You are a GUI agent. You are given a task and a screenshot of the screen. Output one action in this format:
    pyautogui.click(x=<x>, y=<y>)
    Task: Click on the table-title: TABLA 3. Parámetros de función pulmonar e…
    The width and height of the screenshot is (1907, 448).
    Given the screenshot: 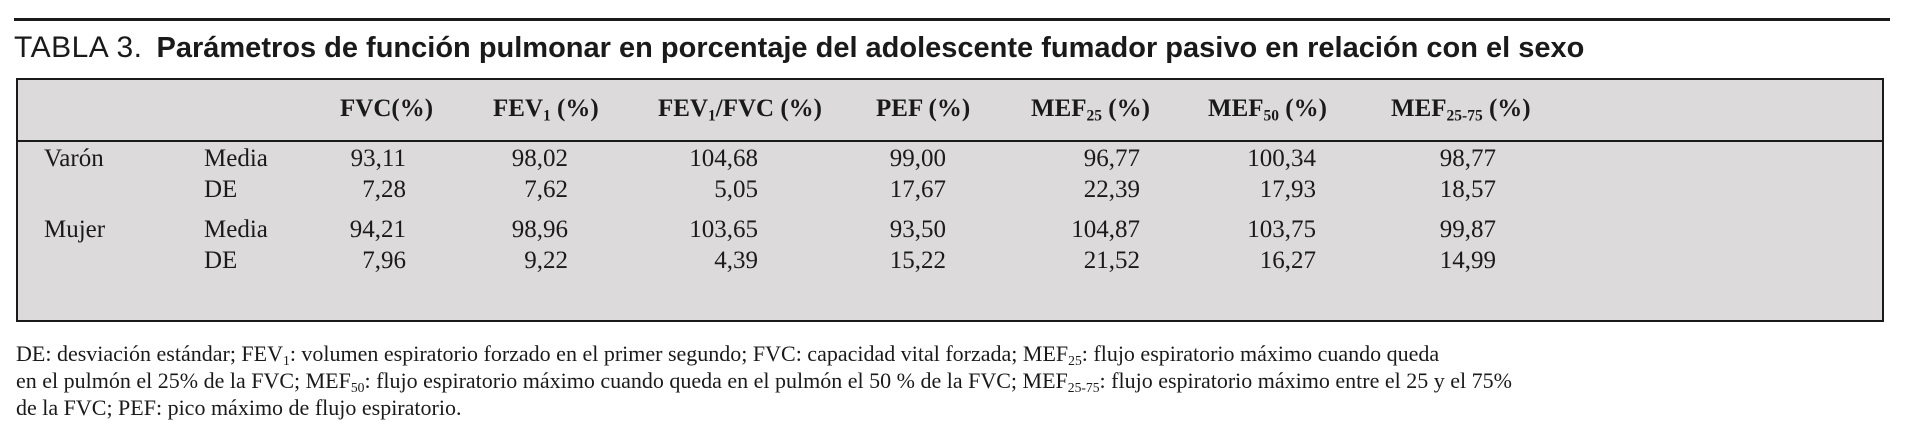 What is the action you would take?
    pyautogui.click(x=799, y=47)
    